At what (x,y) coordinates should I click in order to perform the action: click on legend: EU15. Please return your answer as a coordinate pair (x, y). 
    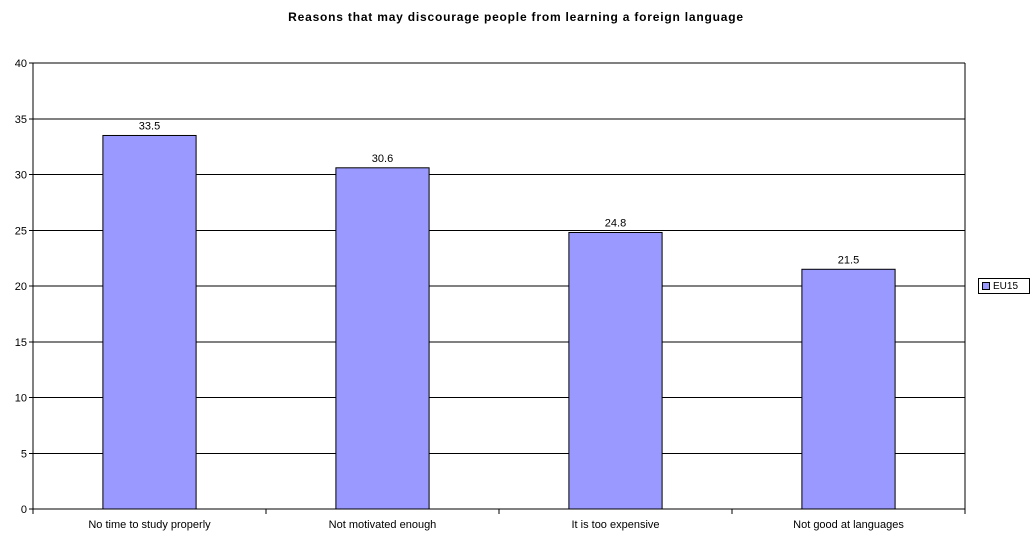
    Looking at the image, I should click on (1004, 286).